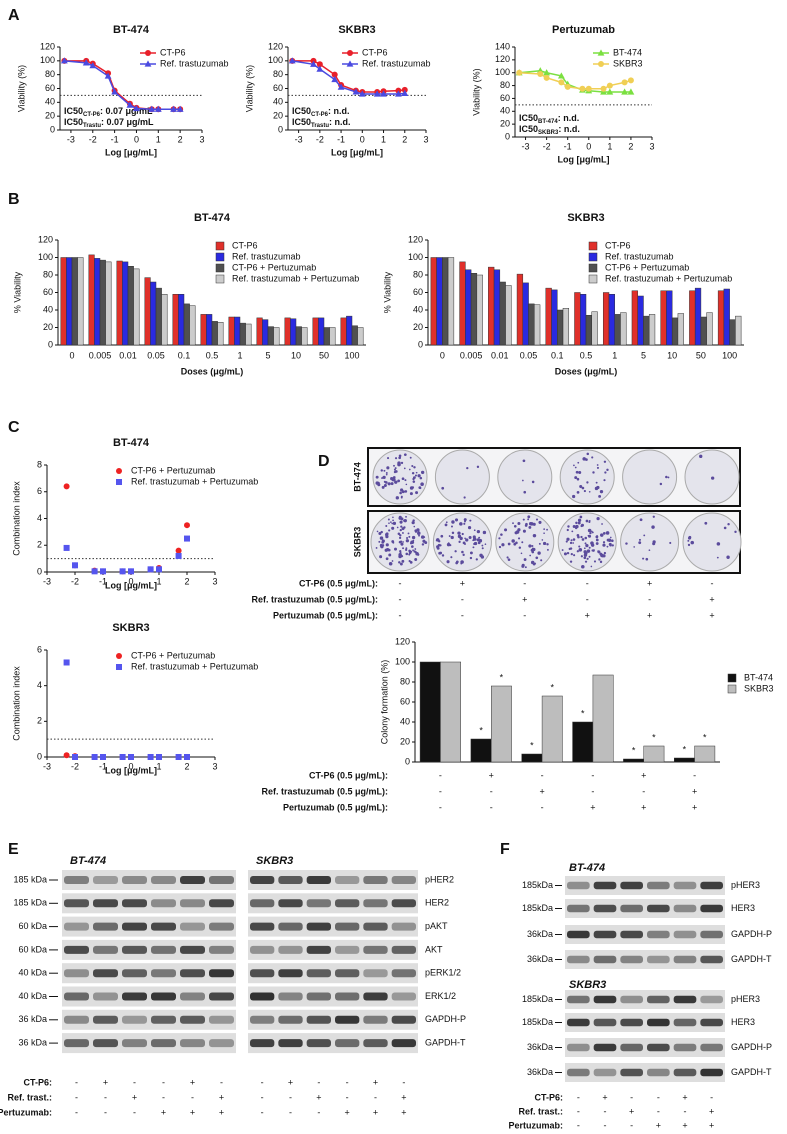  I want to click on x-tick-label: 5, so click(643, 355).